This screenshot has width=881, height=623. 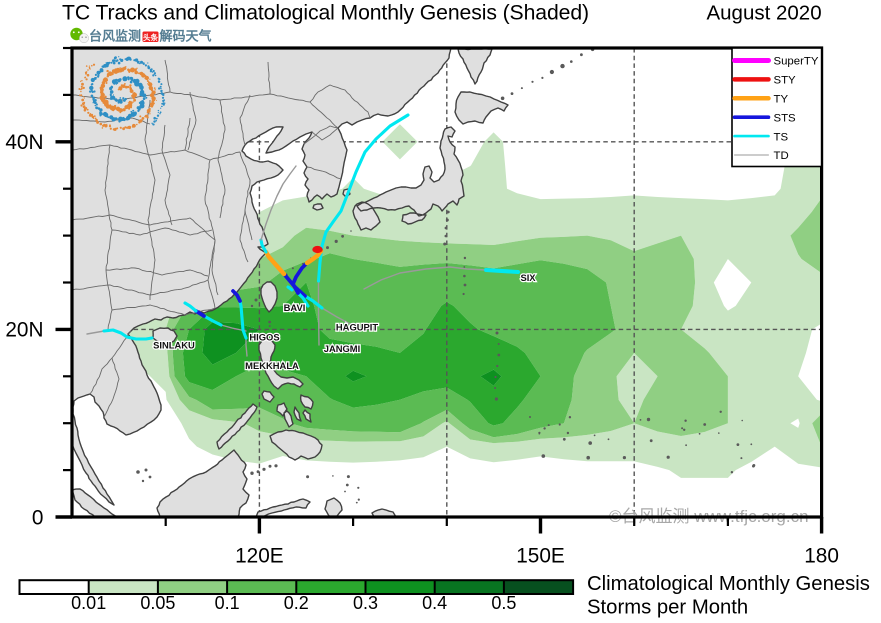 I want to click on svg-text: 0.4, so click(x=434, y=603).